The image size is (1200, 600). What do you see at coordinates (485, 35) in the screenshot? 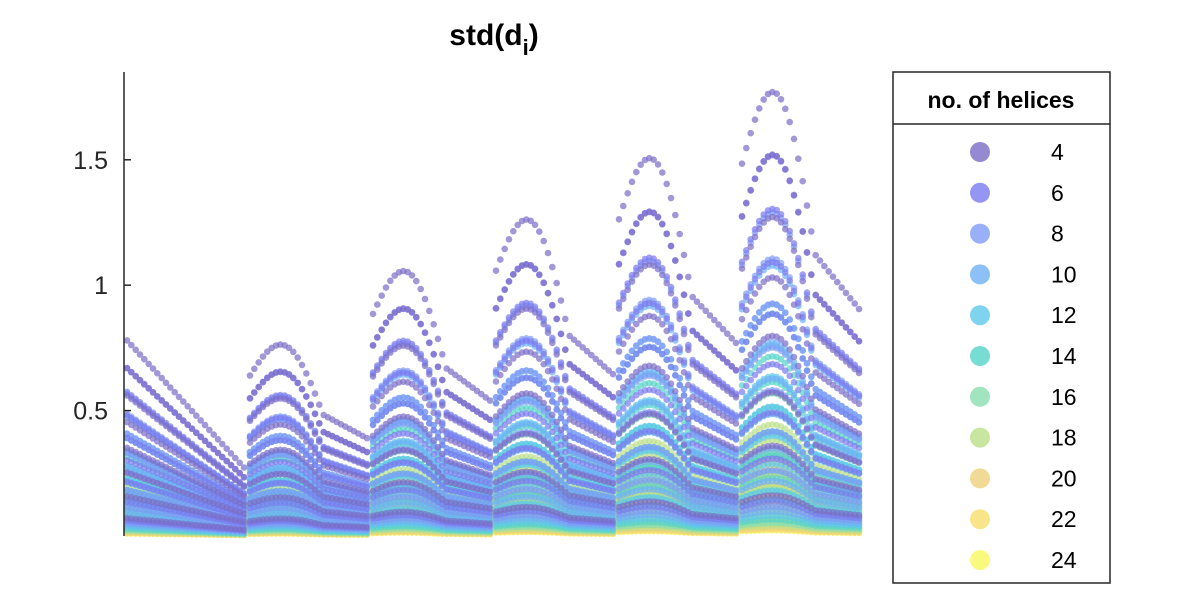
I see `chart-title-main: std(d` at bounding box center [485, 35].